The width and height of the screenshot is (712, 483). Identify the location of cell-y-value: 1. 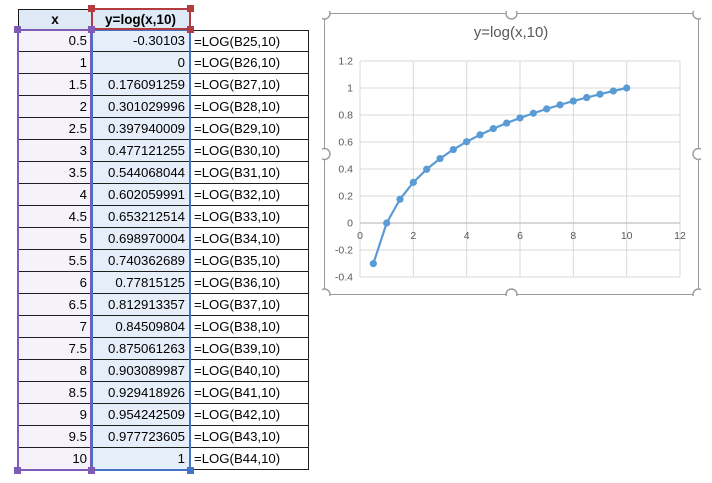
(141, 459).